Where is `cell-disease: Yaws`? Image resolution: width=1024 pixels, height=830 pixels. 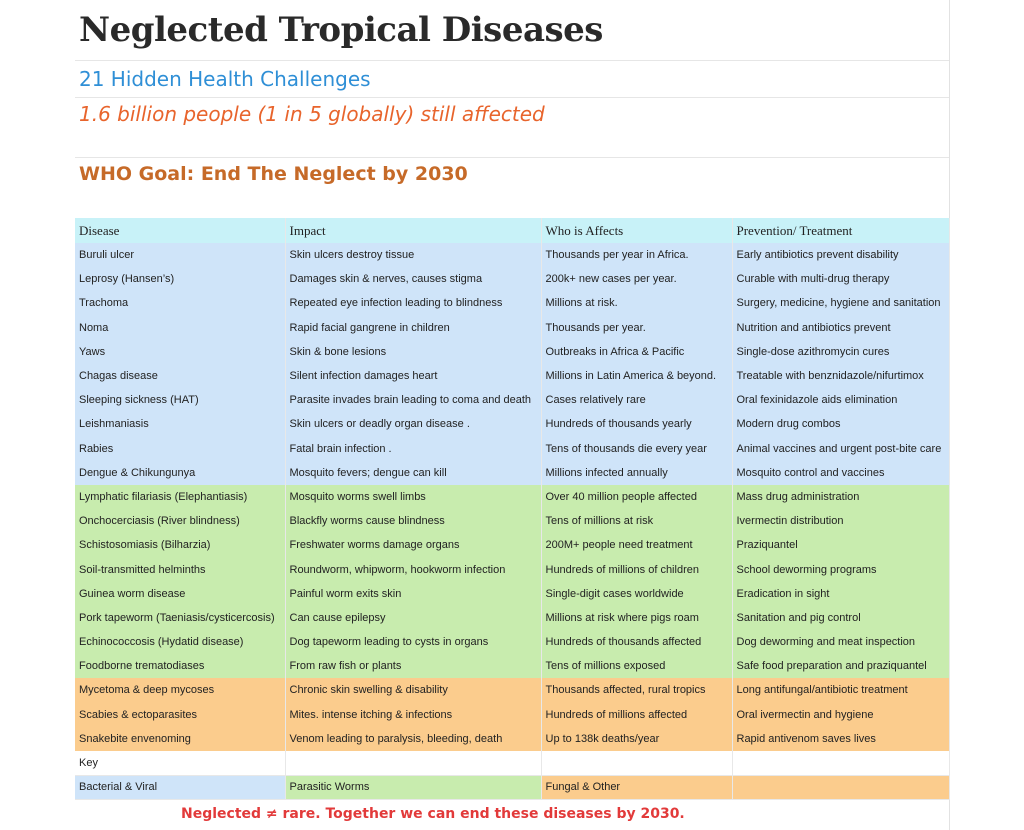
cell-disease: Yaws is located at coordinates (180, 351).